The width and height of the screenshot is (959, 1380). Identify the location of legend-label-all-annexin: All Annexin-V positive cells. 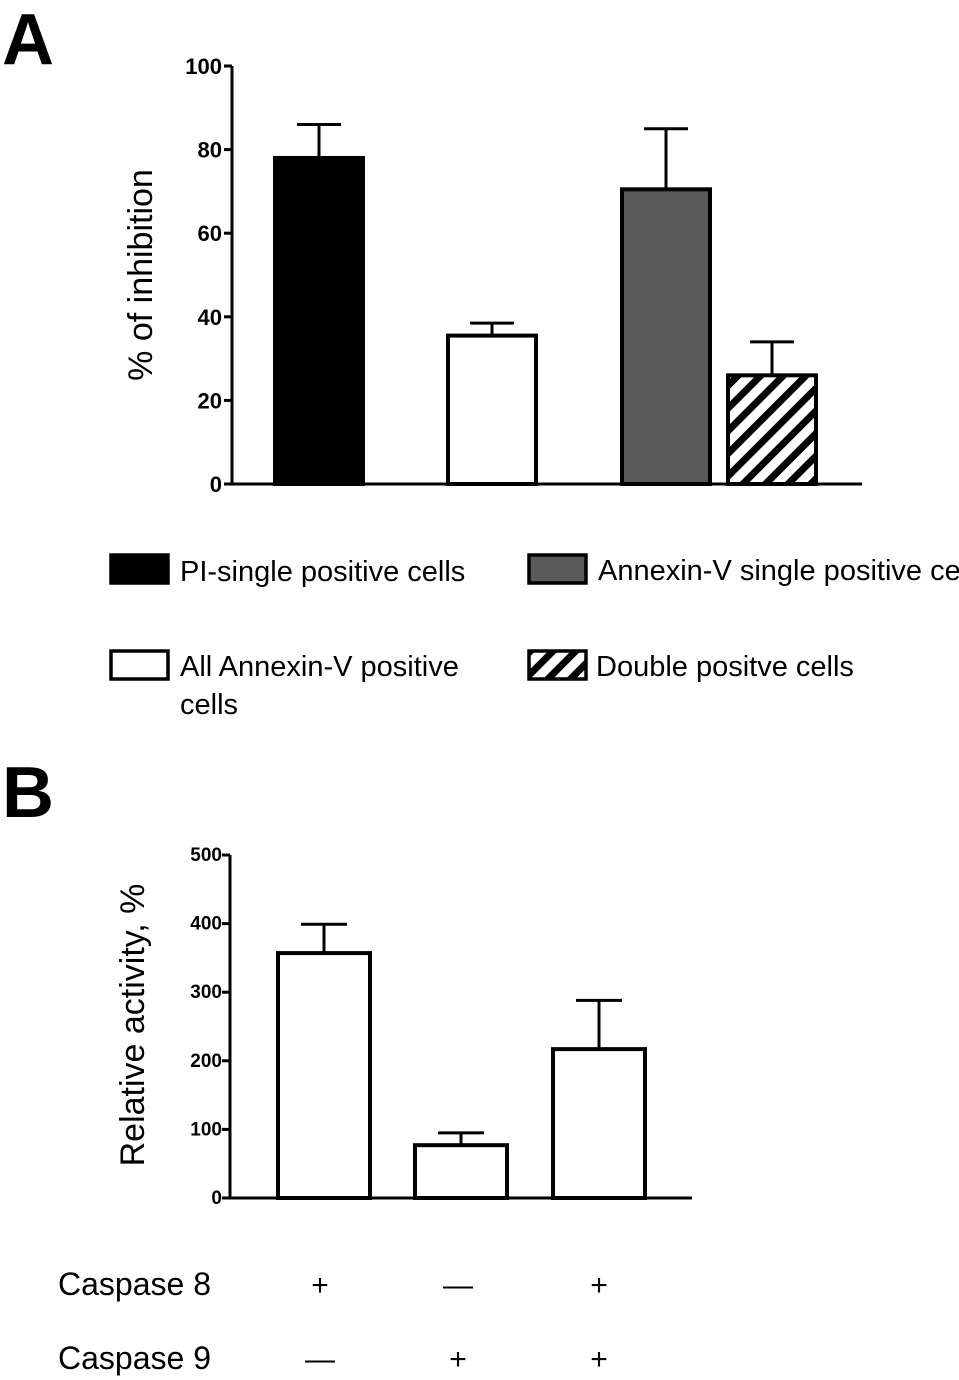
(323, 686).